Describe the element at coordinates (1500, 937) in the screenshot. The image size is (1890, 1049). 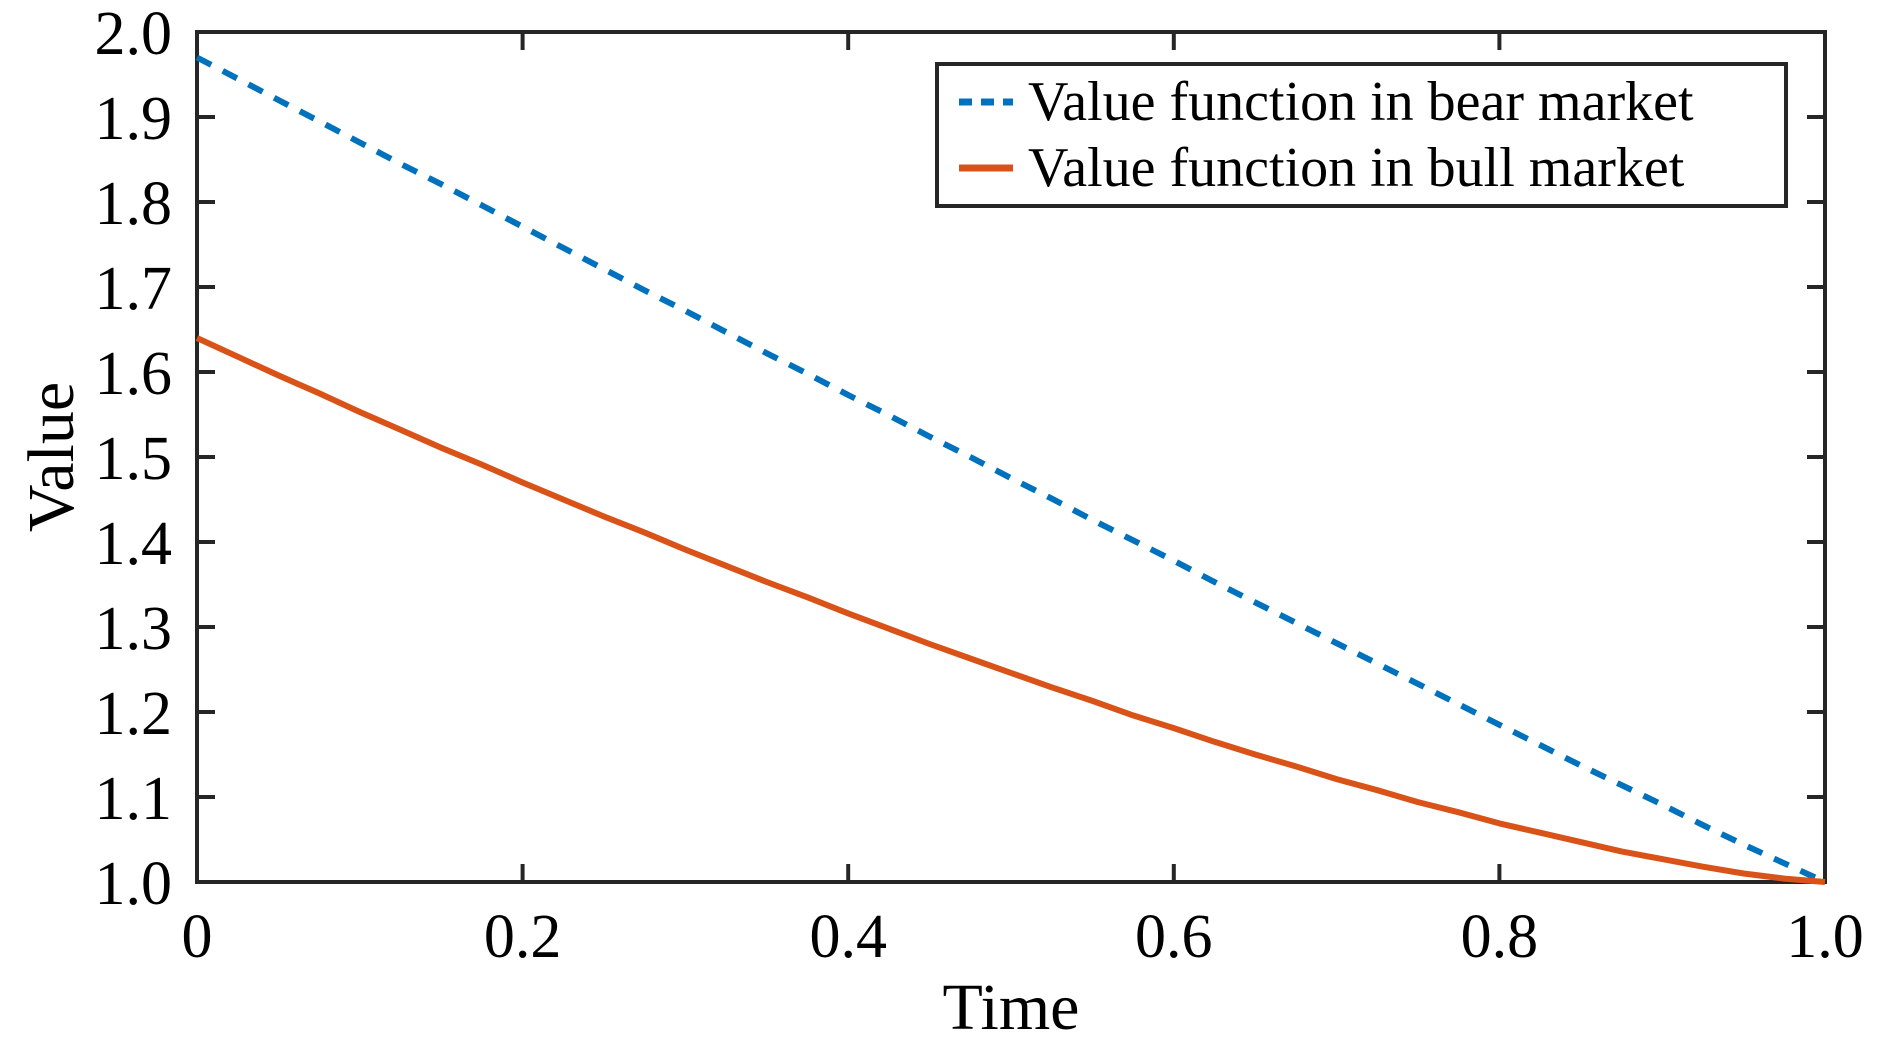
I see `x-tick-label: 0.8` at that location.